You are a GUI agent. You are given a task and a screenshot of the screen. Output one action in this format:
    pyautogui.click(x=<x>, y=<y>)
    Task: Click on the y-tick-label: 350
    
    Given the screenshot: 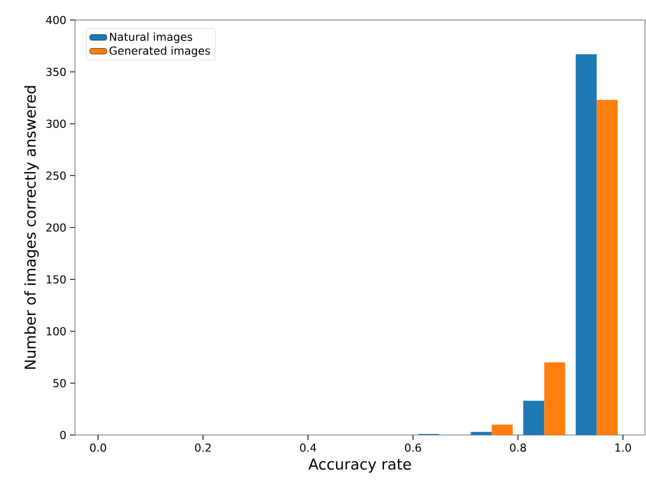 What is the action you would take?
    pyautogui.click(x=56, y=72)
    